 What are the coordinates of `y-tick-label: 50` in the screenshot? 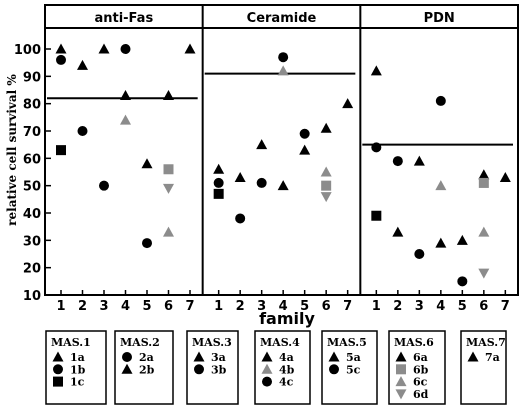 It's located at (32, 187).